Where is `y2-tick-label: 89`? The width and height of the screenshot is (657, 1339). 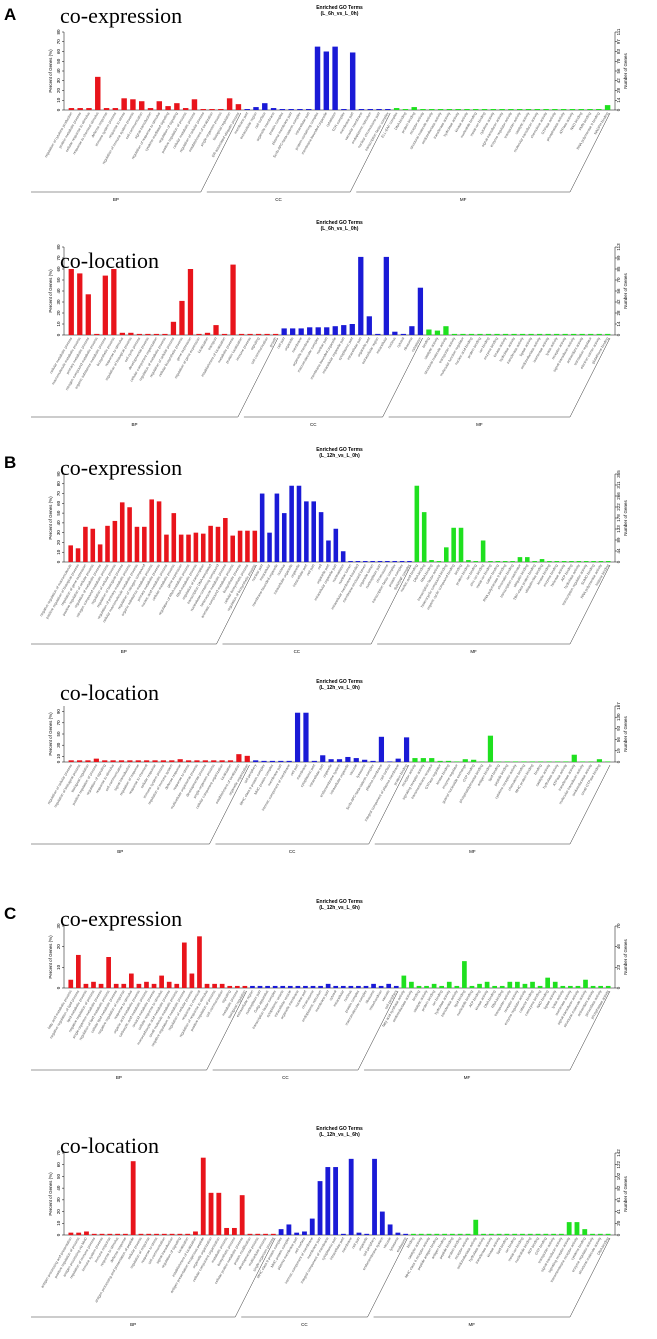
y2-tick-label: 89 is located at coordinates (618, 540).